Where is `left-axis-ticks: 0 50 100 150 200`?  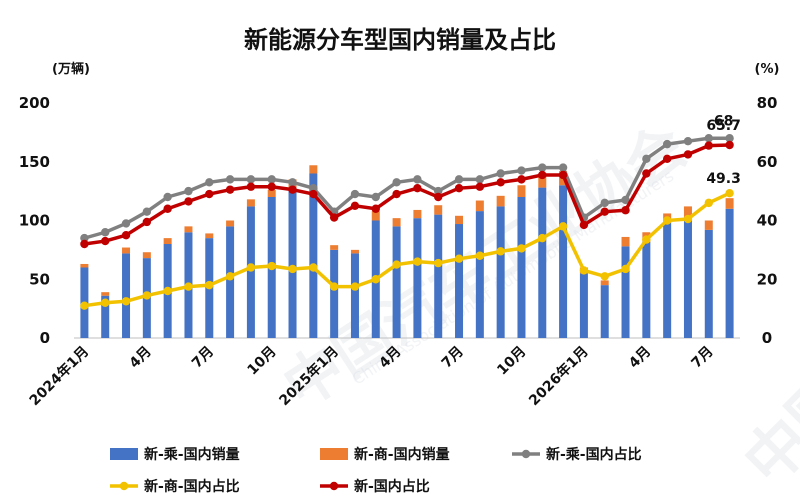
left-axis-ticks: 0 50 100 150 200 is located at coordinates (34, 220).